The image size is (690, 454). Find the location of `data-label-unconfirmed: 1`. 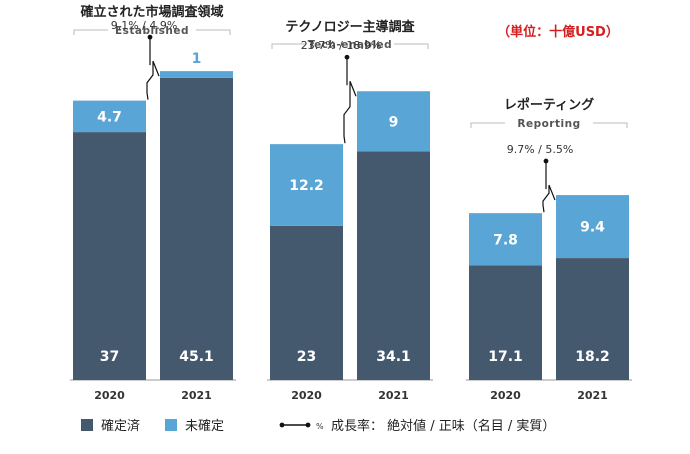

data-label-unconfirmed: 1 is located at coordinates (197, 59).